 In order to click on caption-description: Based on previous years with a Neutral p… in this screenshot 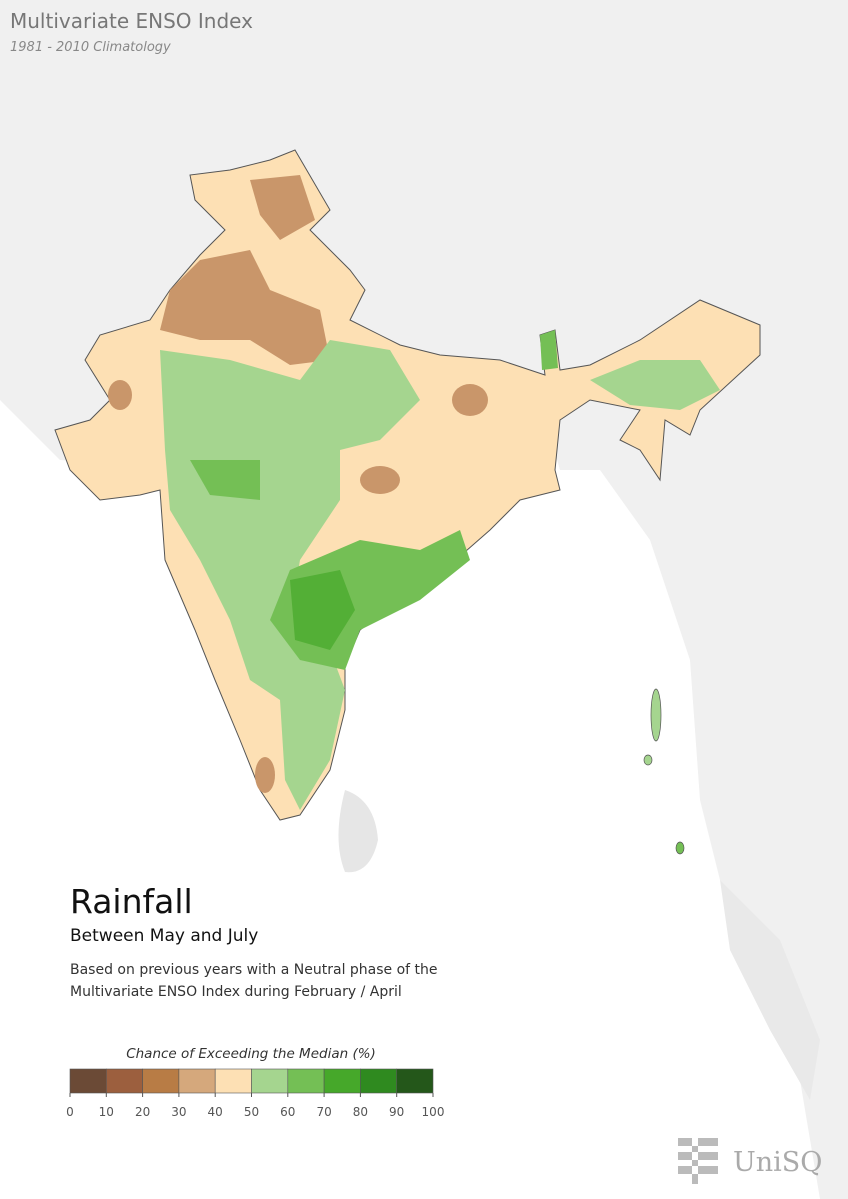, I will do `click(254, 970)`.